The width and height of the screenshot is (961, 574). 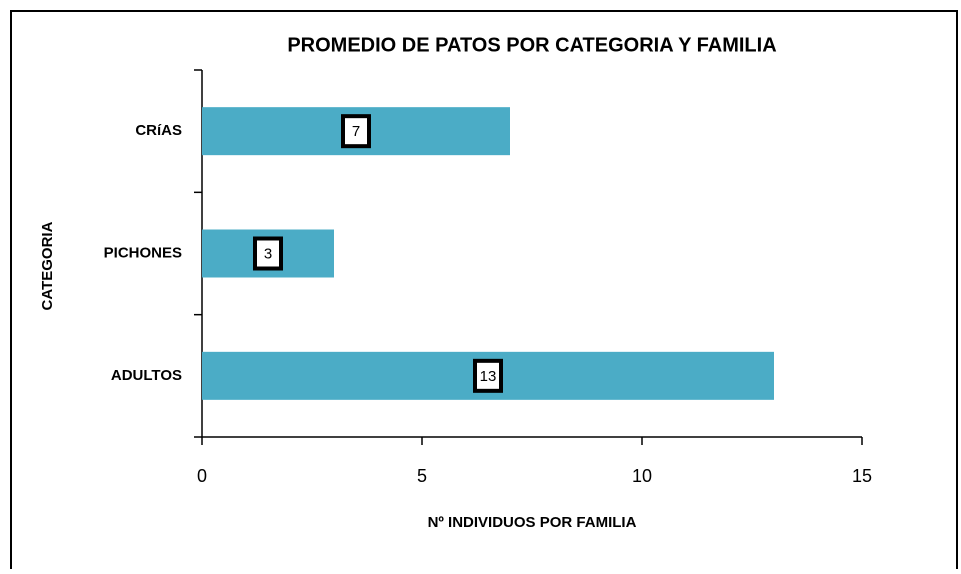 I want to click on x-axis-title: Nº INDIVIDUOS POR FAMILIA, so click(x=532, y=522).